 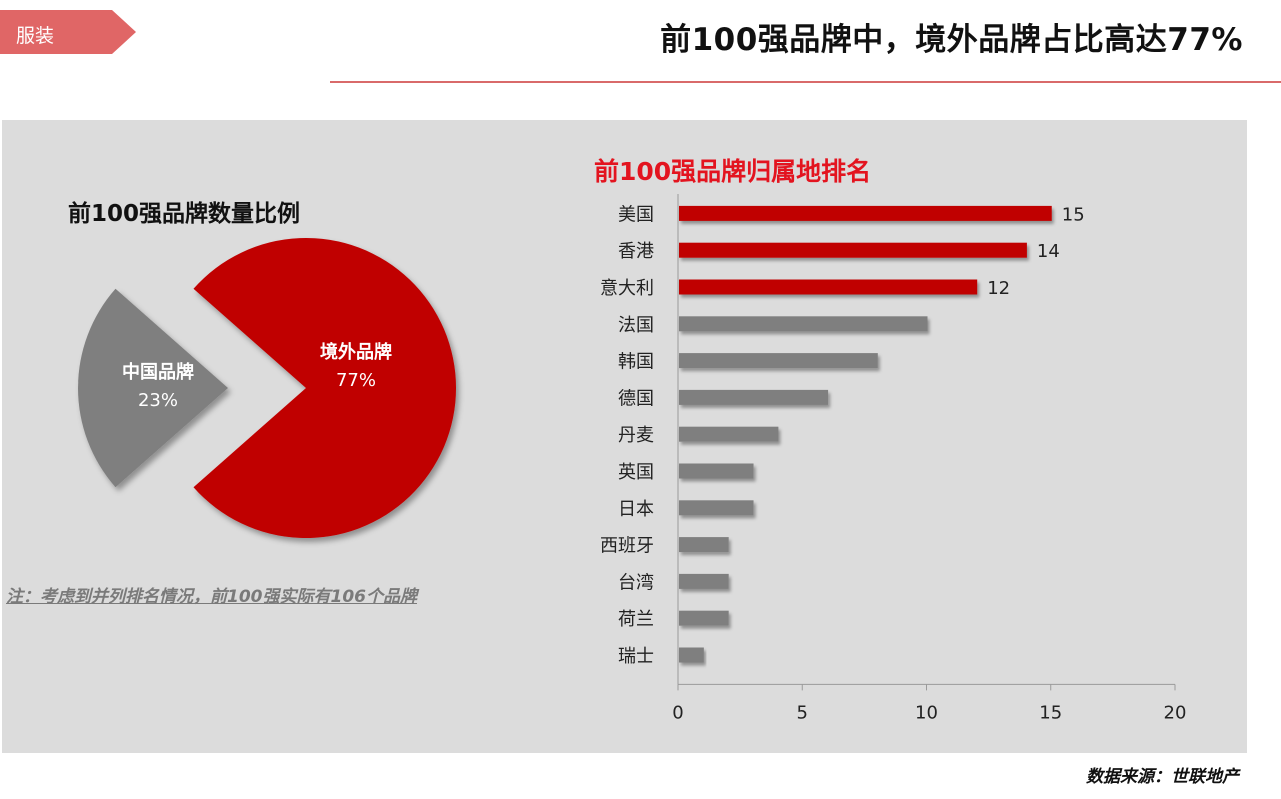 I want to click on data-source: 数据来源：世联地产, so click(x=1162, y=777).